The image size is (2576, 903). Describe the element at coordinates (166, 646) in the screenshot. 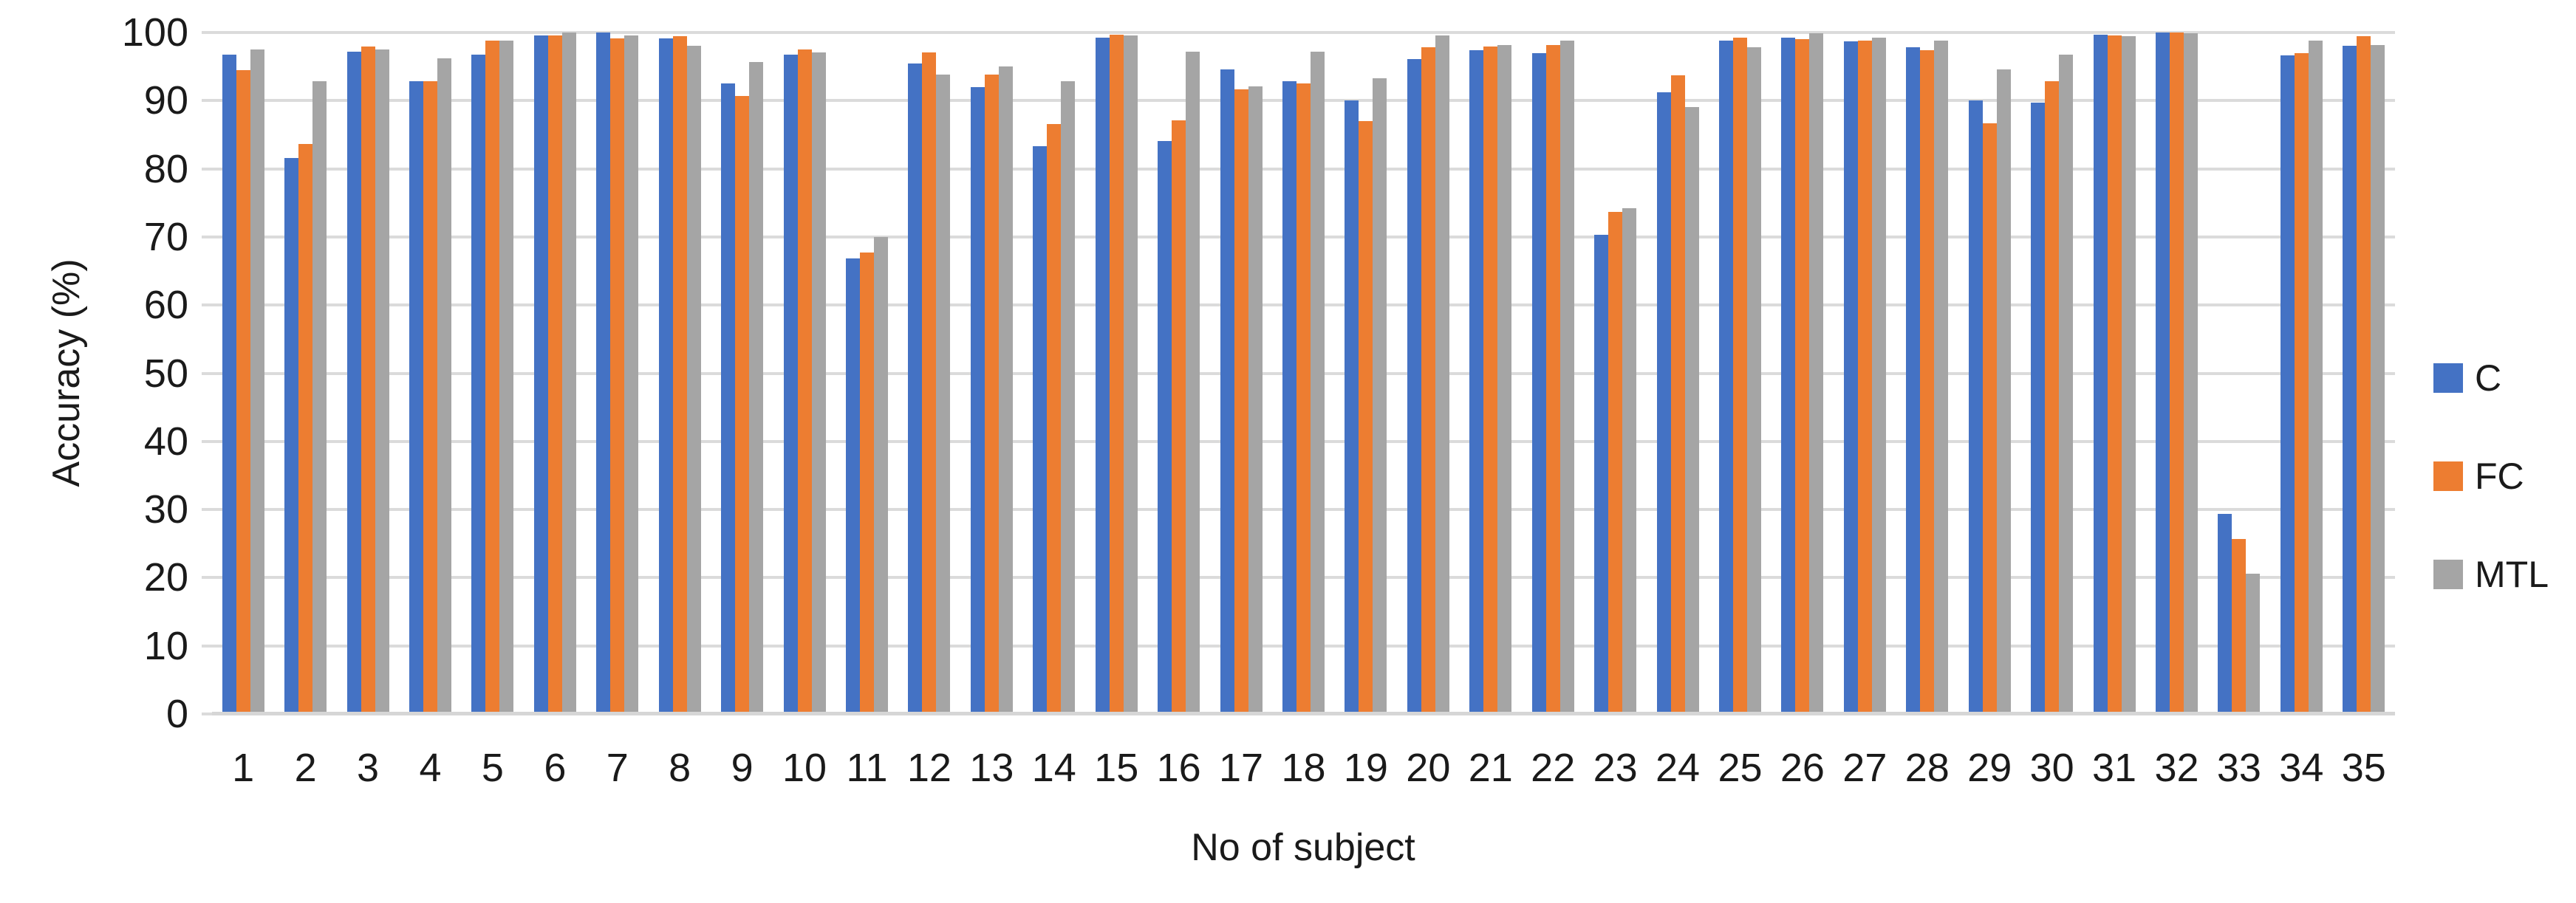

I see `y-tick-label-10: 10` at that location.